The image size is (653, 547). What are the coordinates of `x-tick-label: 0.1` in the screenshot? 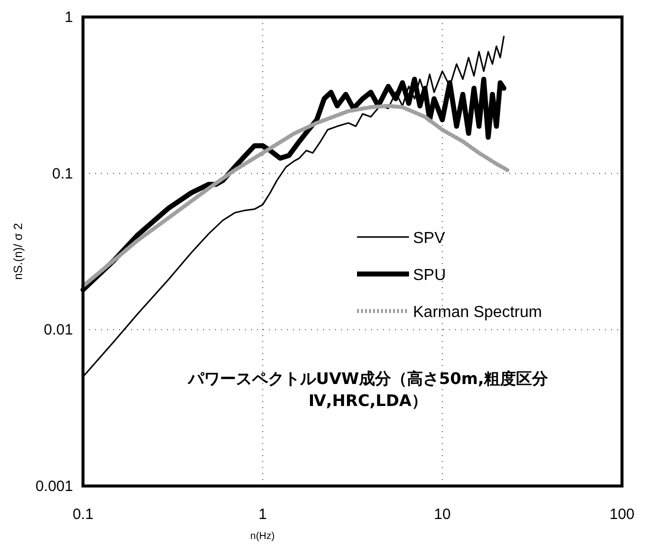 It's located at (83, 514).